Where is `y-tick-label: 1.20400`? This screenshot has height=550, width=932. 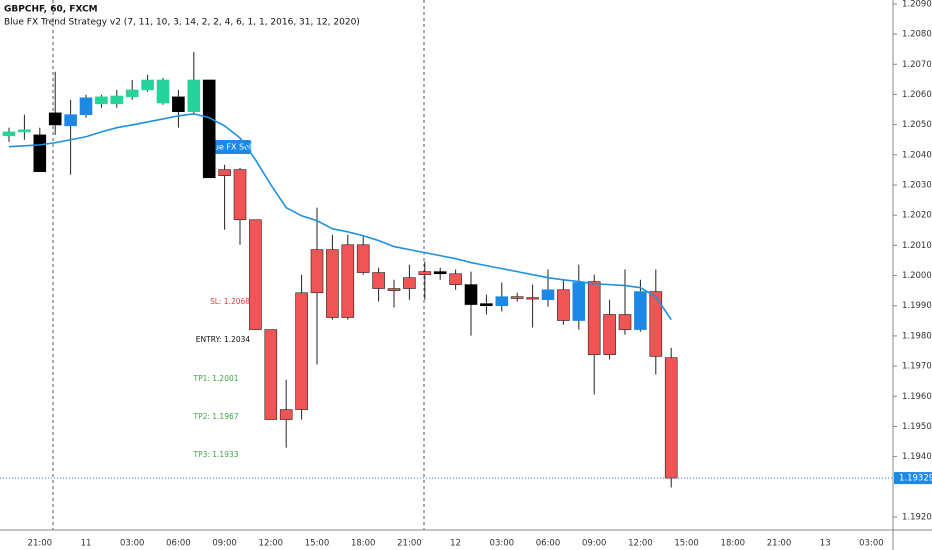
y-tick-label: 1.20400 is located at coordinates (917, 155).